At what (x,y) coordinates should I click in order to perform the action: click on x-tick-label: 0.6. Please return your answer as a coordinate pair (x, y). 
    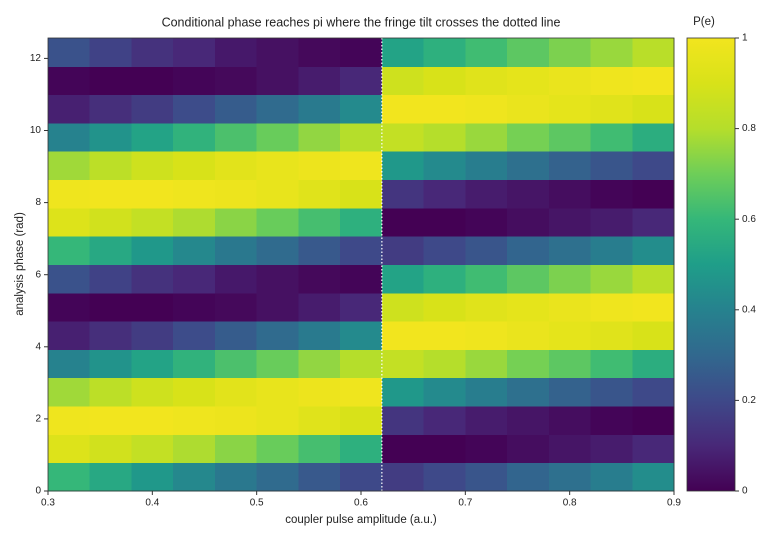
    Looking at the image, I should click on (361, 503).